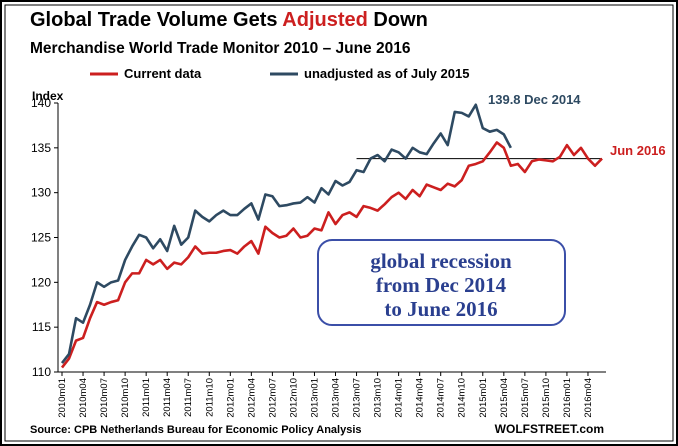  I want to click on credit: WOLFSTREET.com, so click(549, 429).